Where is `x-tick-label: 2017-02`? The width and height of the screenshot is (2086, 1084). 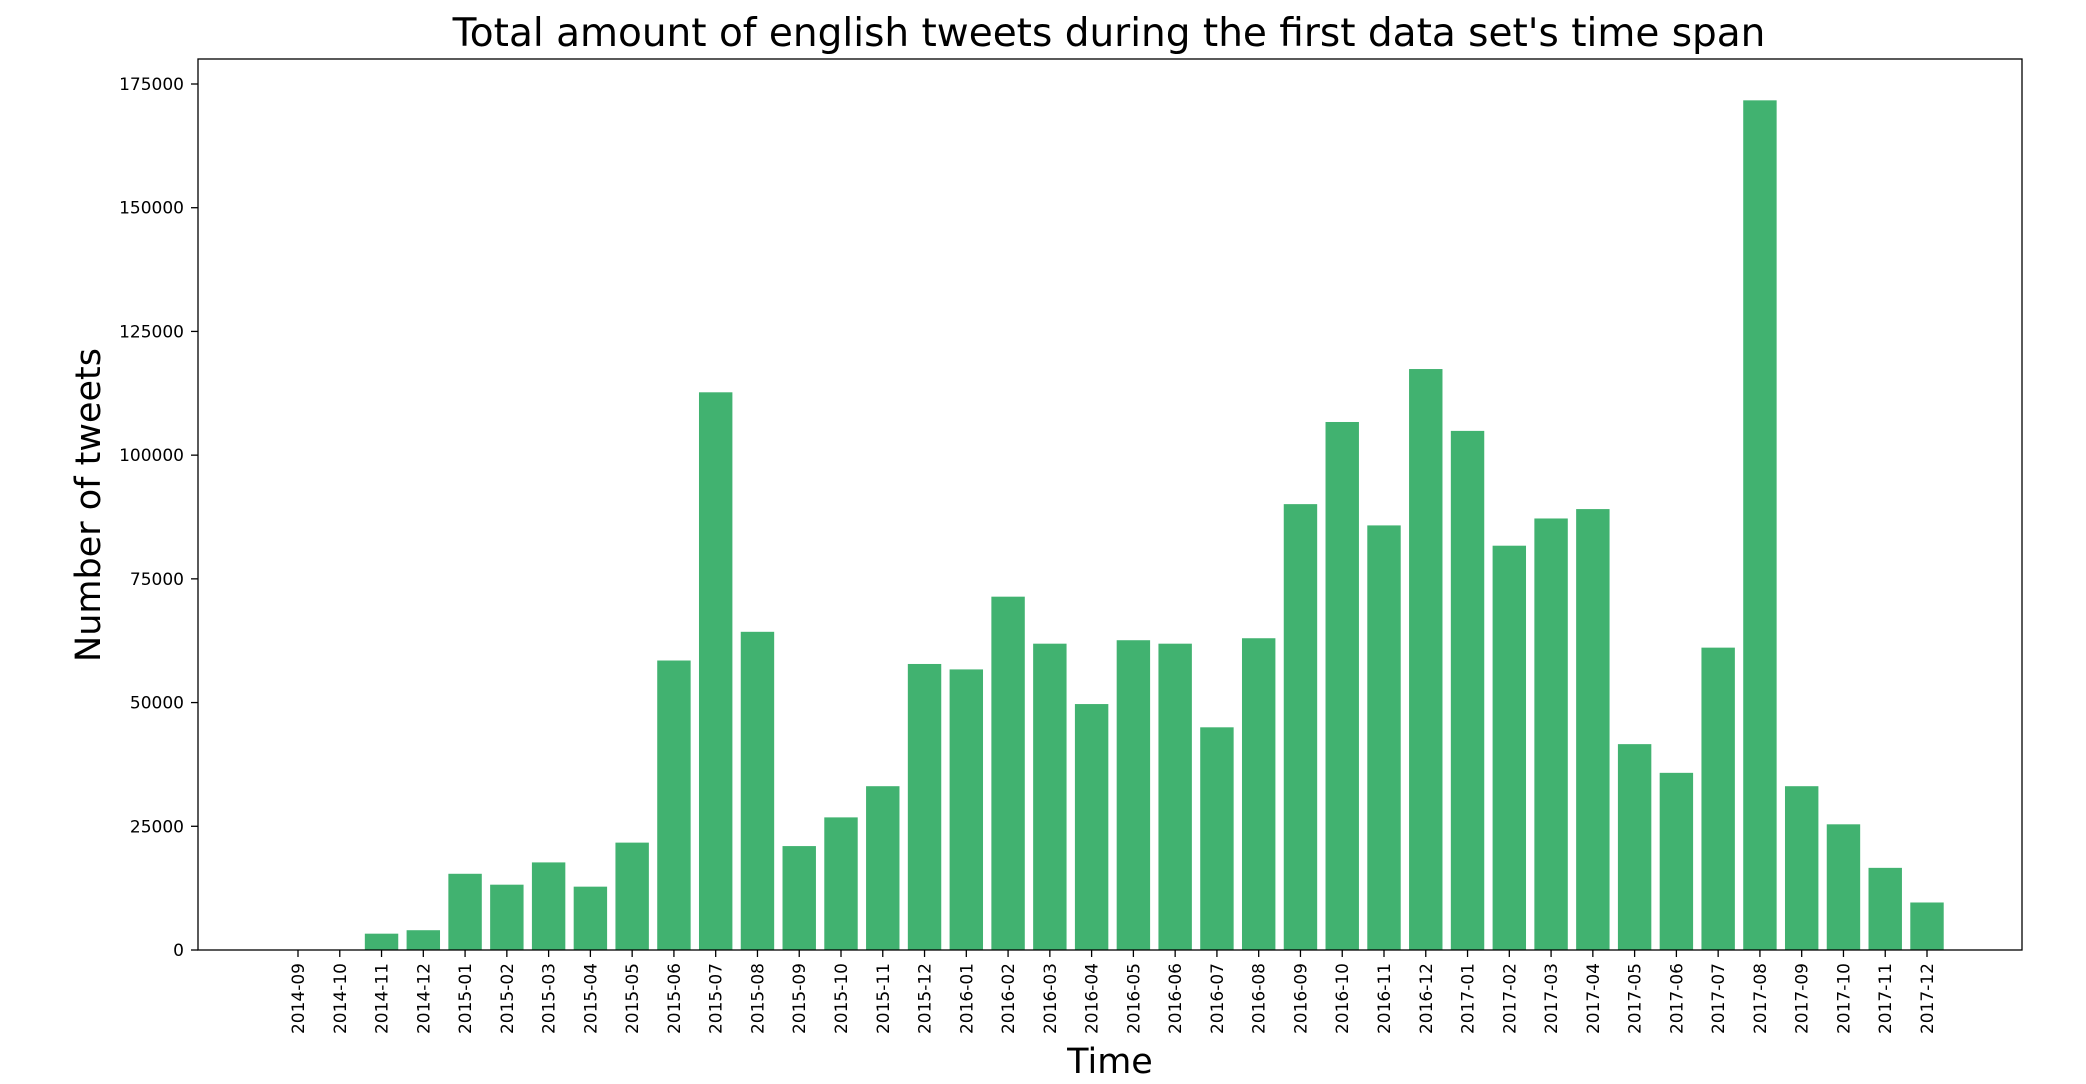 x-tick-label: 2017-02 is located at coordinates (1510, 998).